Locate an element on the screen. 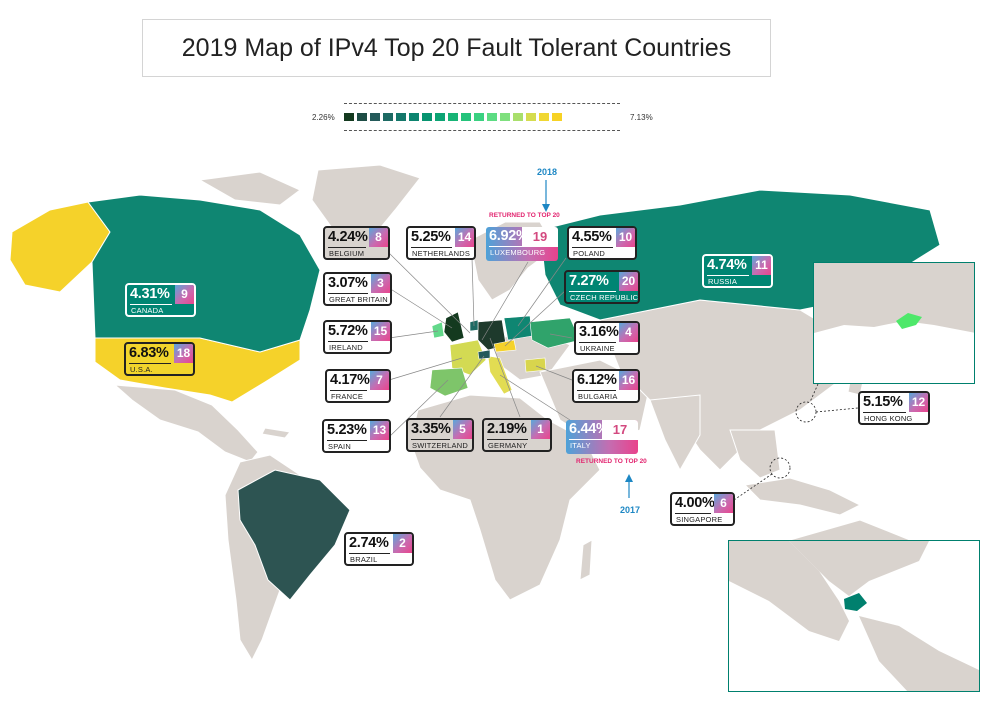 This screenshot has height=707, width=1000. ukraine-shape is located at coordinates (555, 333).